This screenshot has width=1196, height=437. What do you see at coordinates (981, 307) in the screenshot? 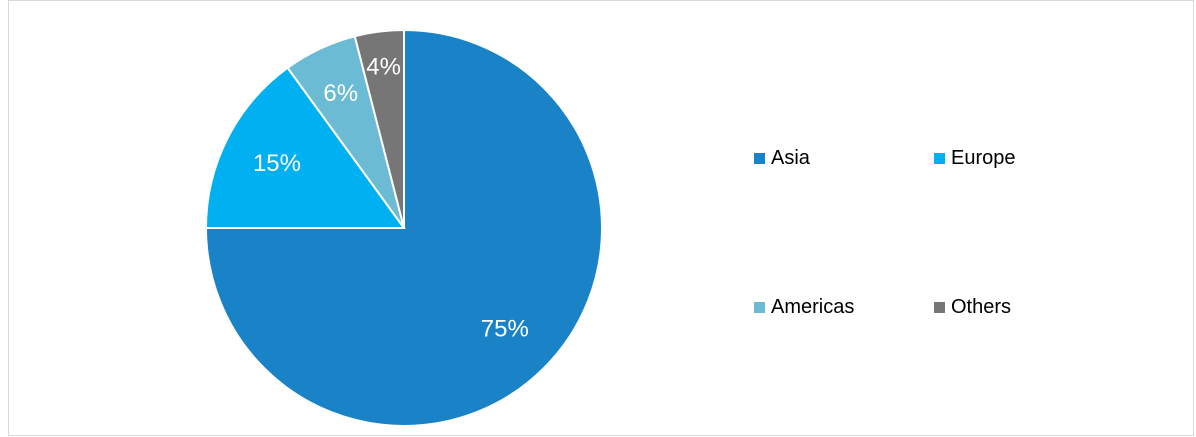
I see `legend-label-others: Others` at bounding box center [981, 307].